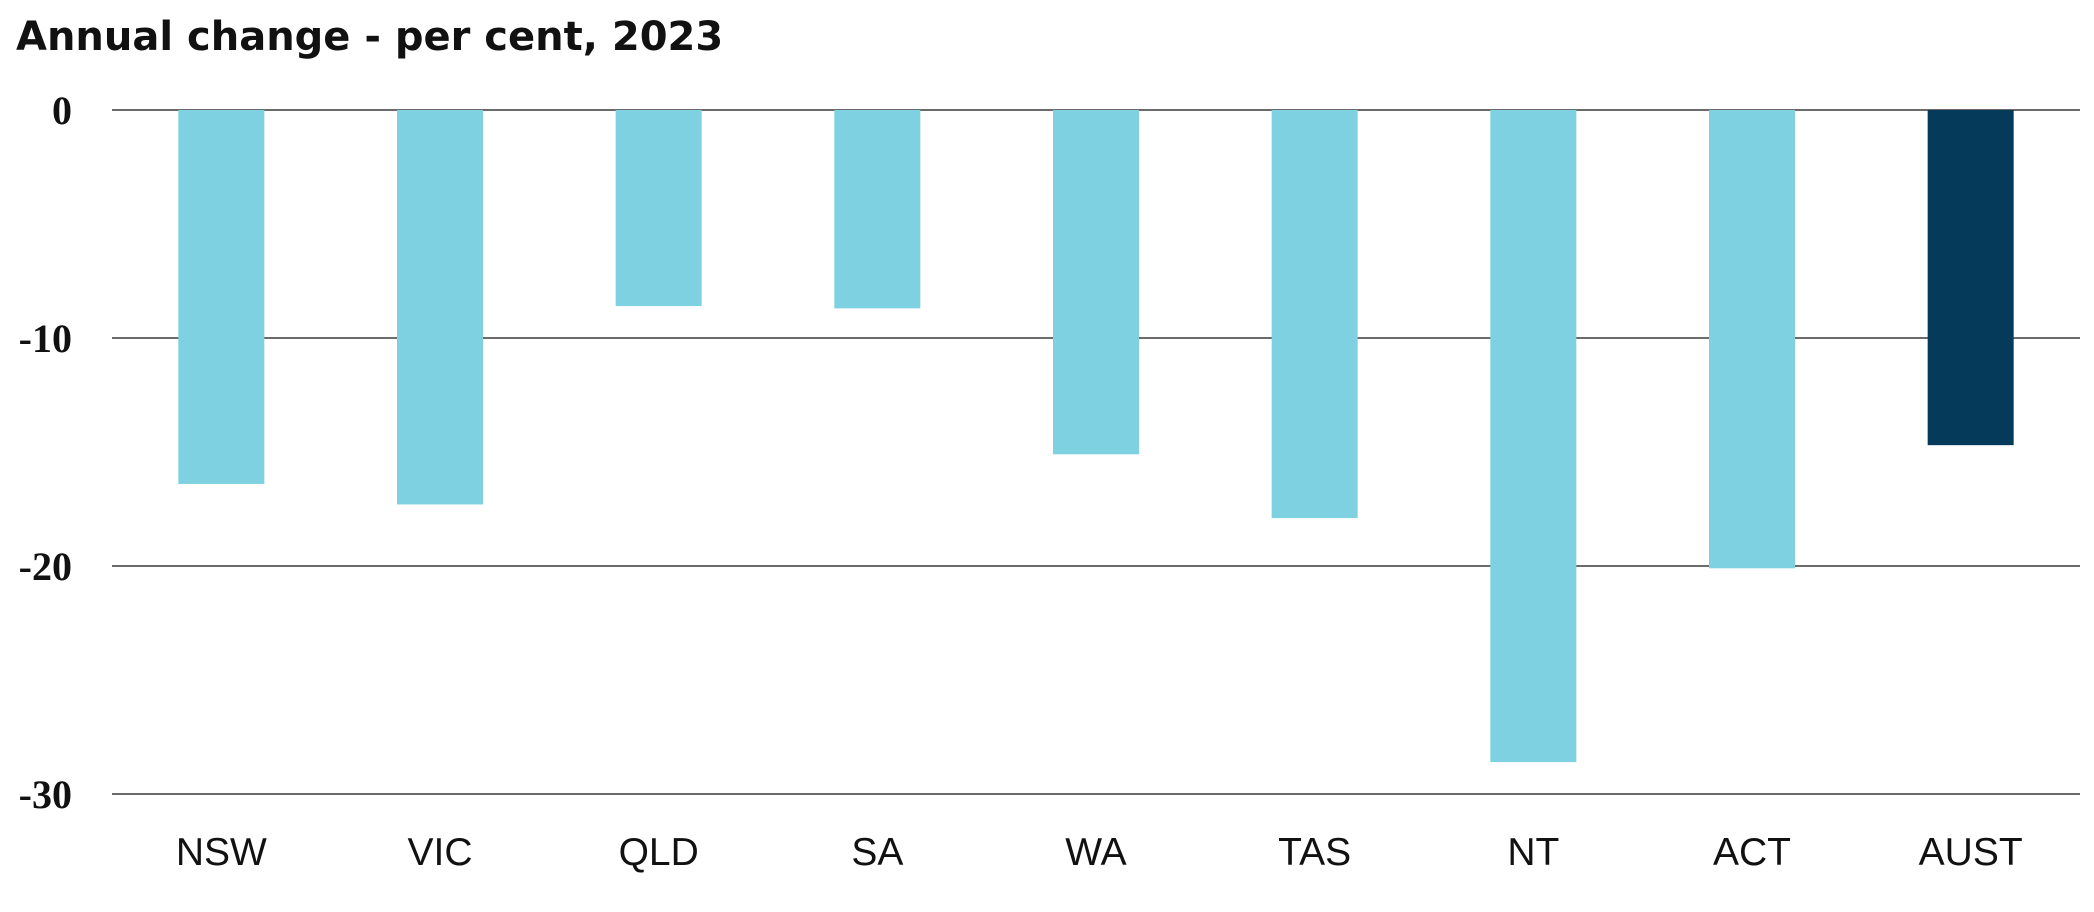 This screenshot has width=2094, height=912. Describe the element at coordinates (1095, 852) in the screenshot. I see `x-category-label: WA` at that location.